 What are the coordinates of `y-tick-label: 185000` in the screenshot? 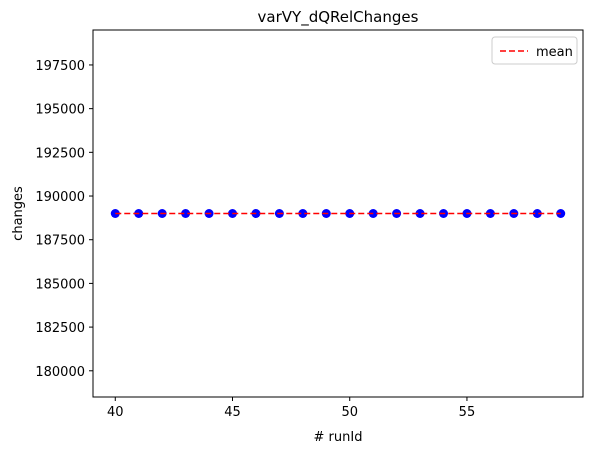 It's located at (60, 284).